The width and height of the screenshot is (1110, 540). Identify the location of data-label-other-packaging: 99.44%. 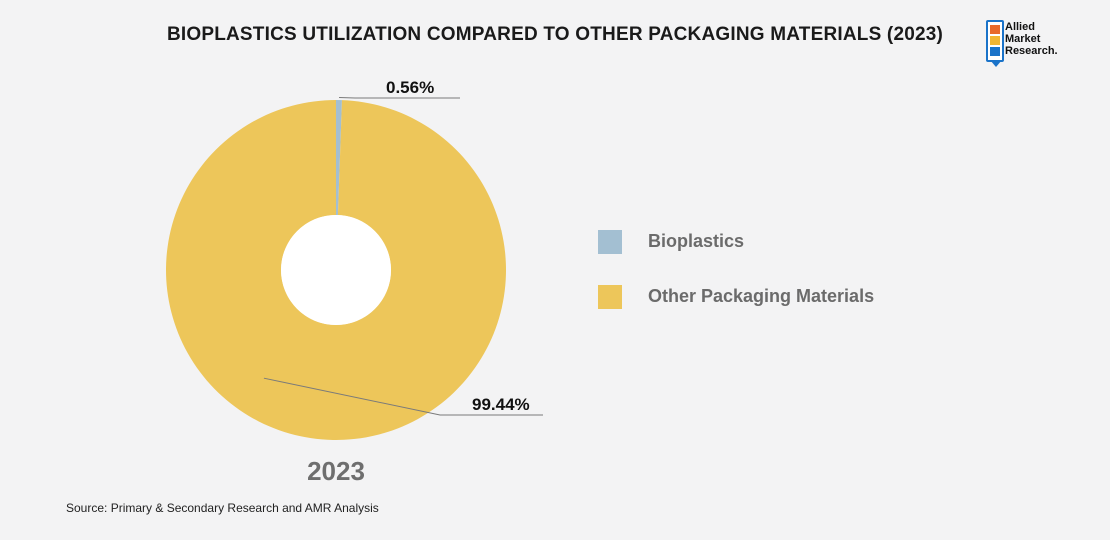
(501, 404).